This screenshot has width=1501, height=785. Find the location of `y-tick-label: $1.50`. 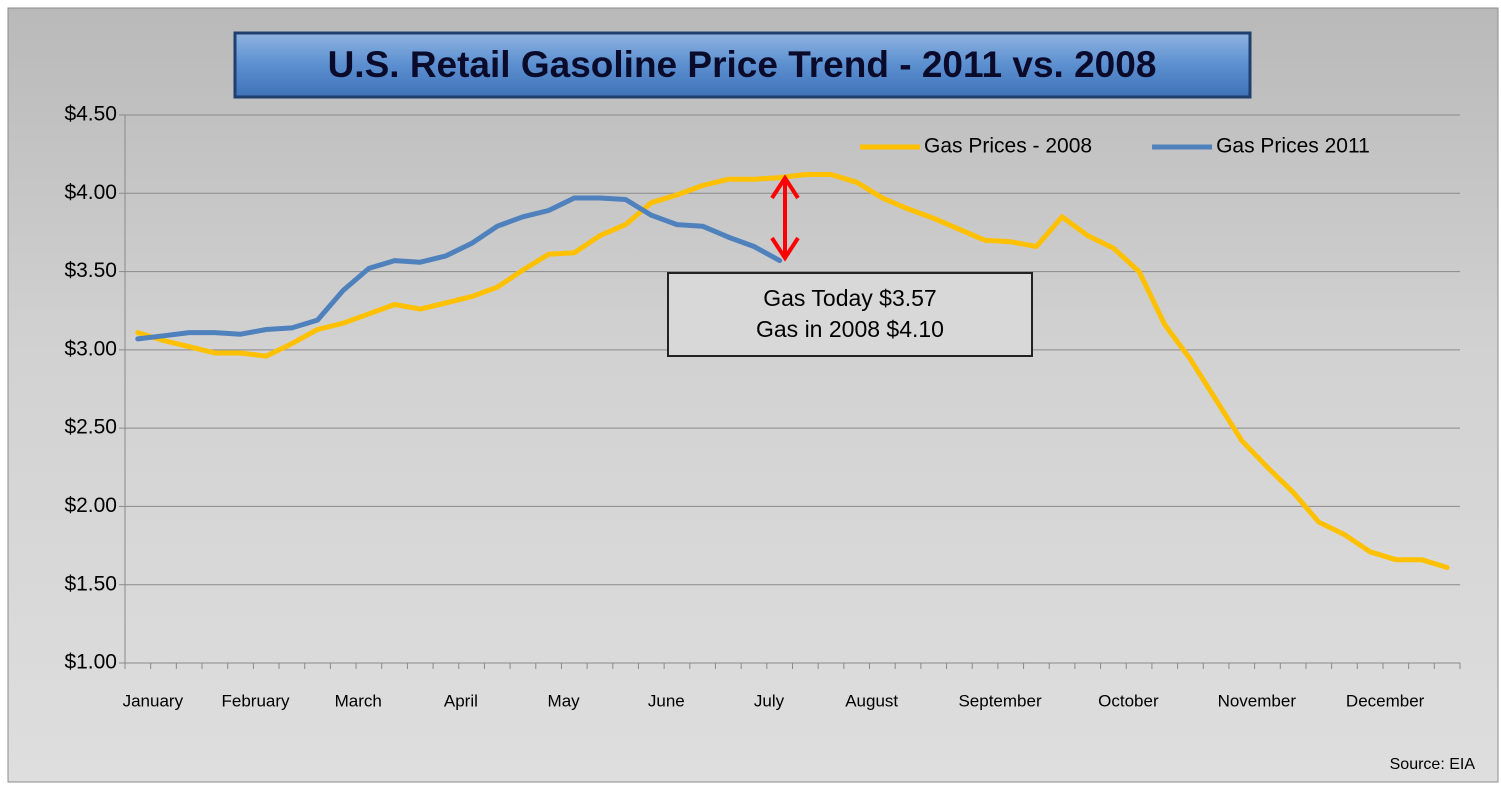

y-tick-label: $1.50 is located at coordinates (90, 583).